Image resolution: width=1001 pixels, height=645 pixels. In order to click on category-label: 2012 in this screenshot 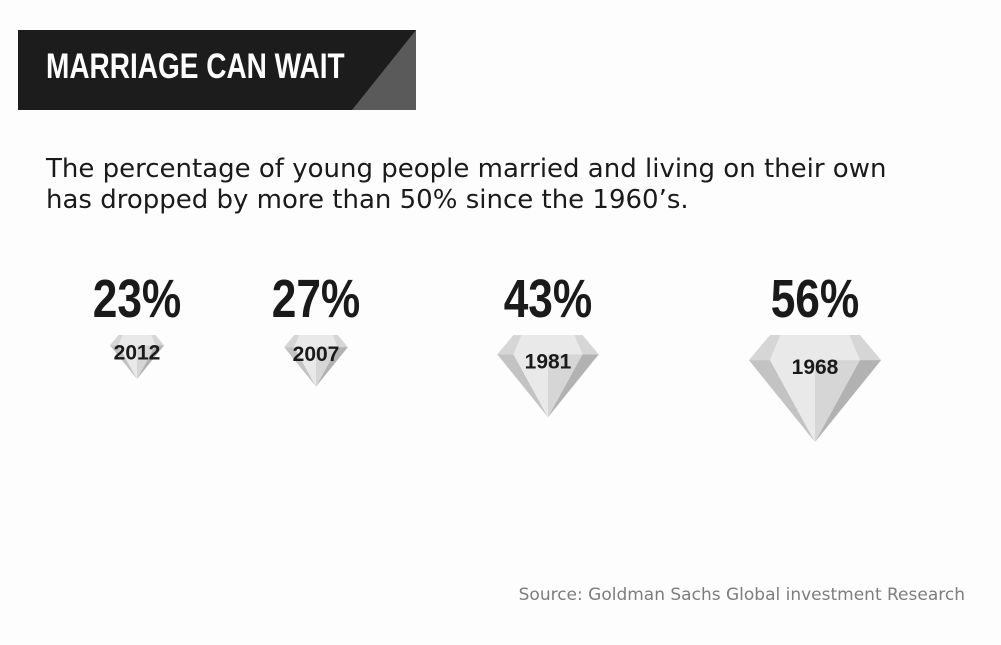, I will do `click(137, 352)`.